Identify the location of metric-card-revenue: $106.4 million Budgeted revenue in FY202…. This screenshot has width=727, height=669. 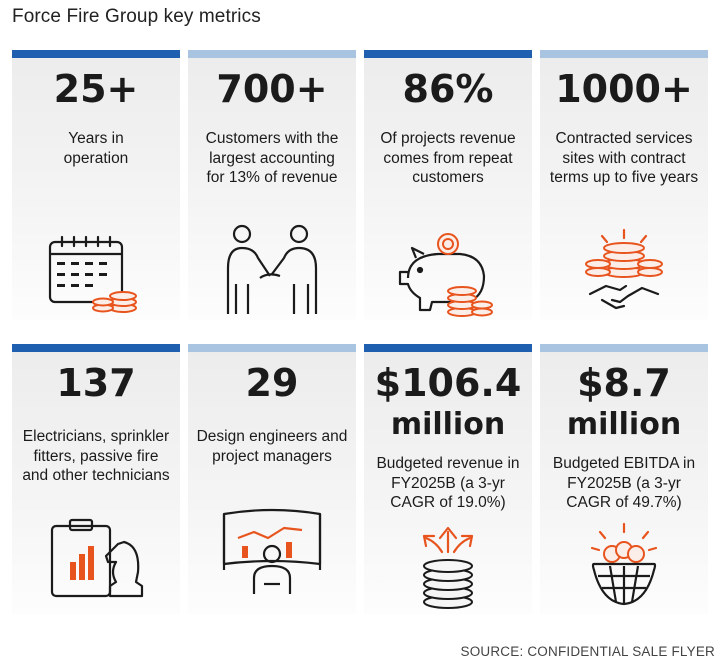
(448, 479).